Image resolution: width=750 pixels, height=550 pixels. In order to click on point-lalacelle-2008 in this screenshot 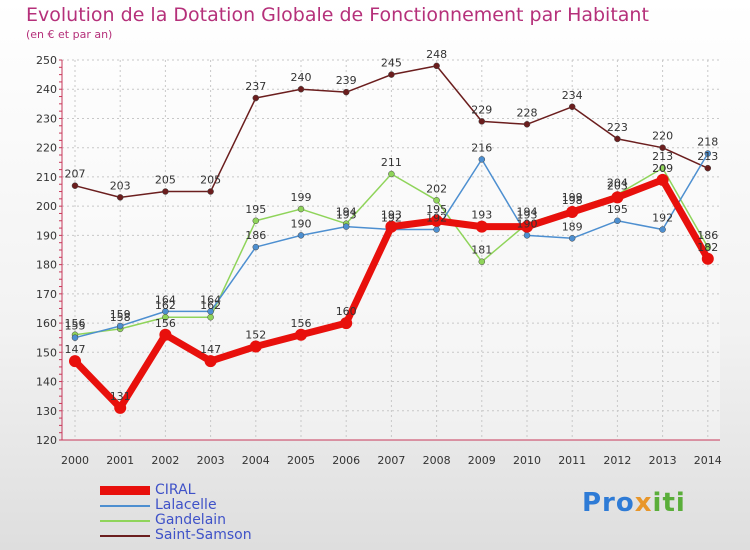, I will do `click(436, 229)`.